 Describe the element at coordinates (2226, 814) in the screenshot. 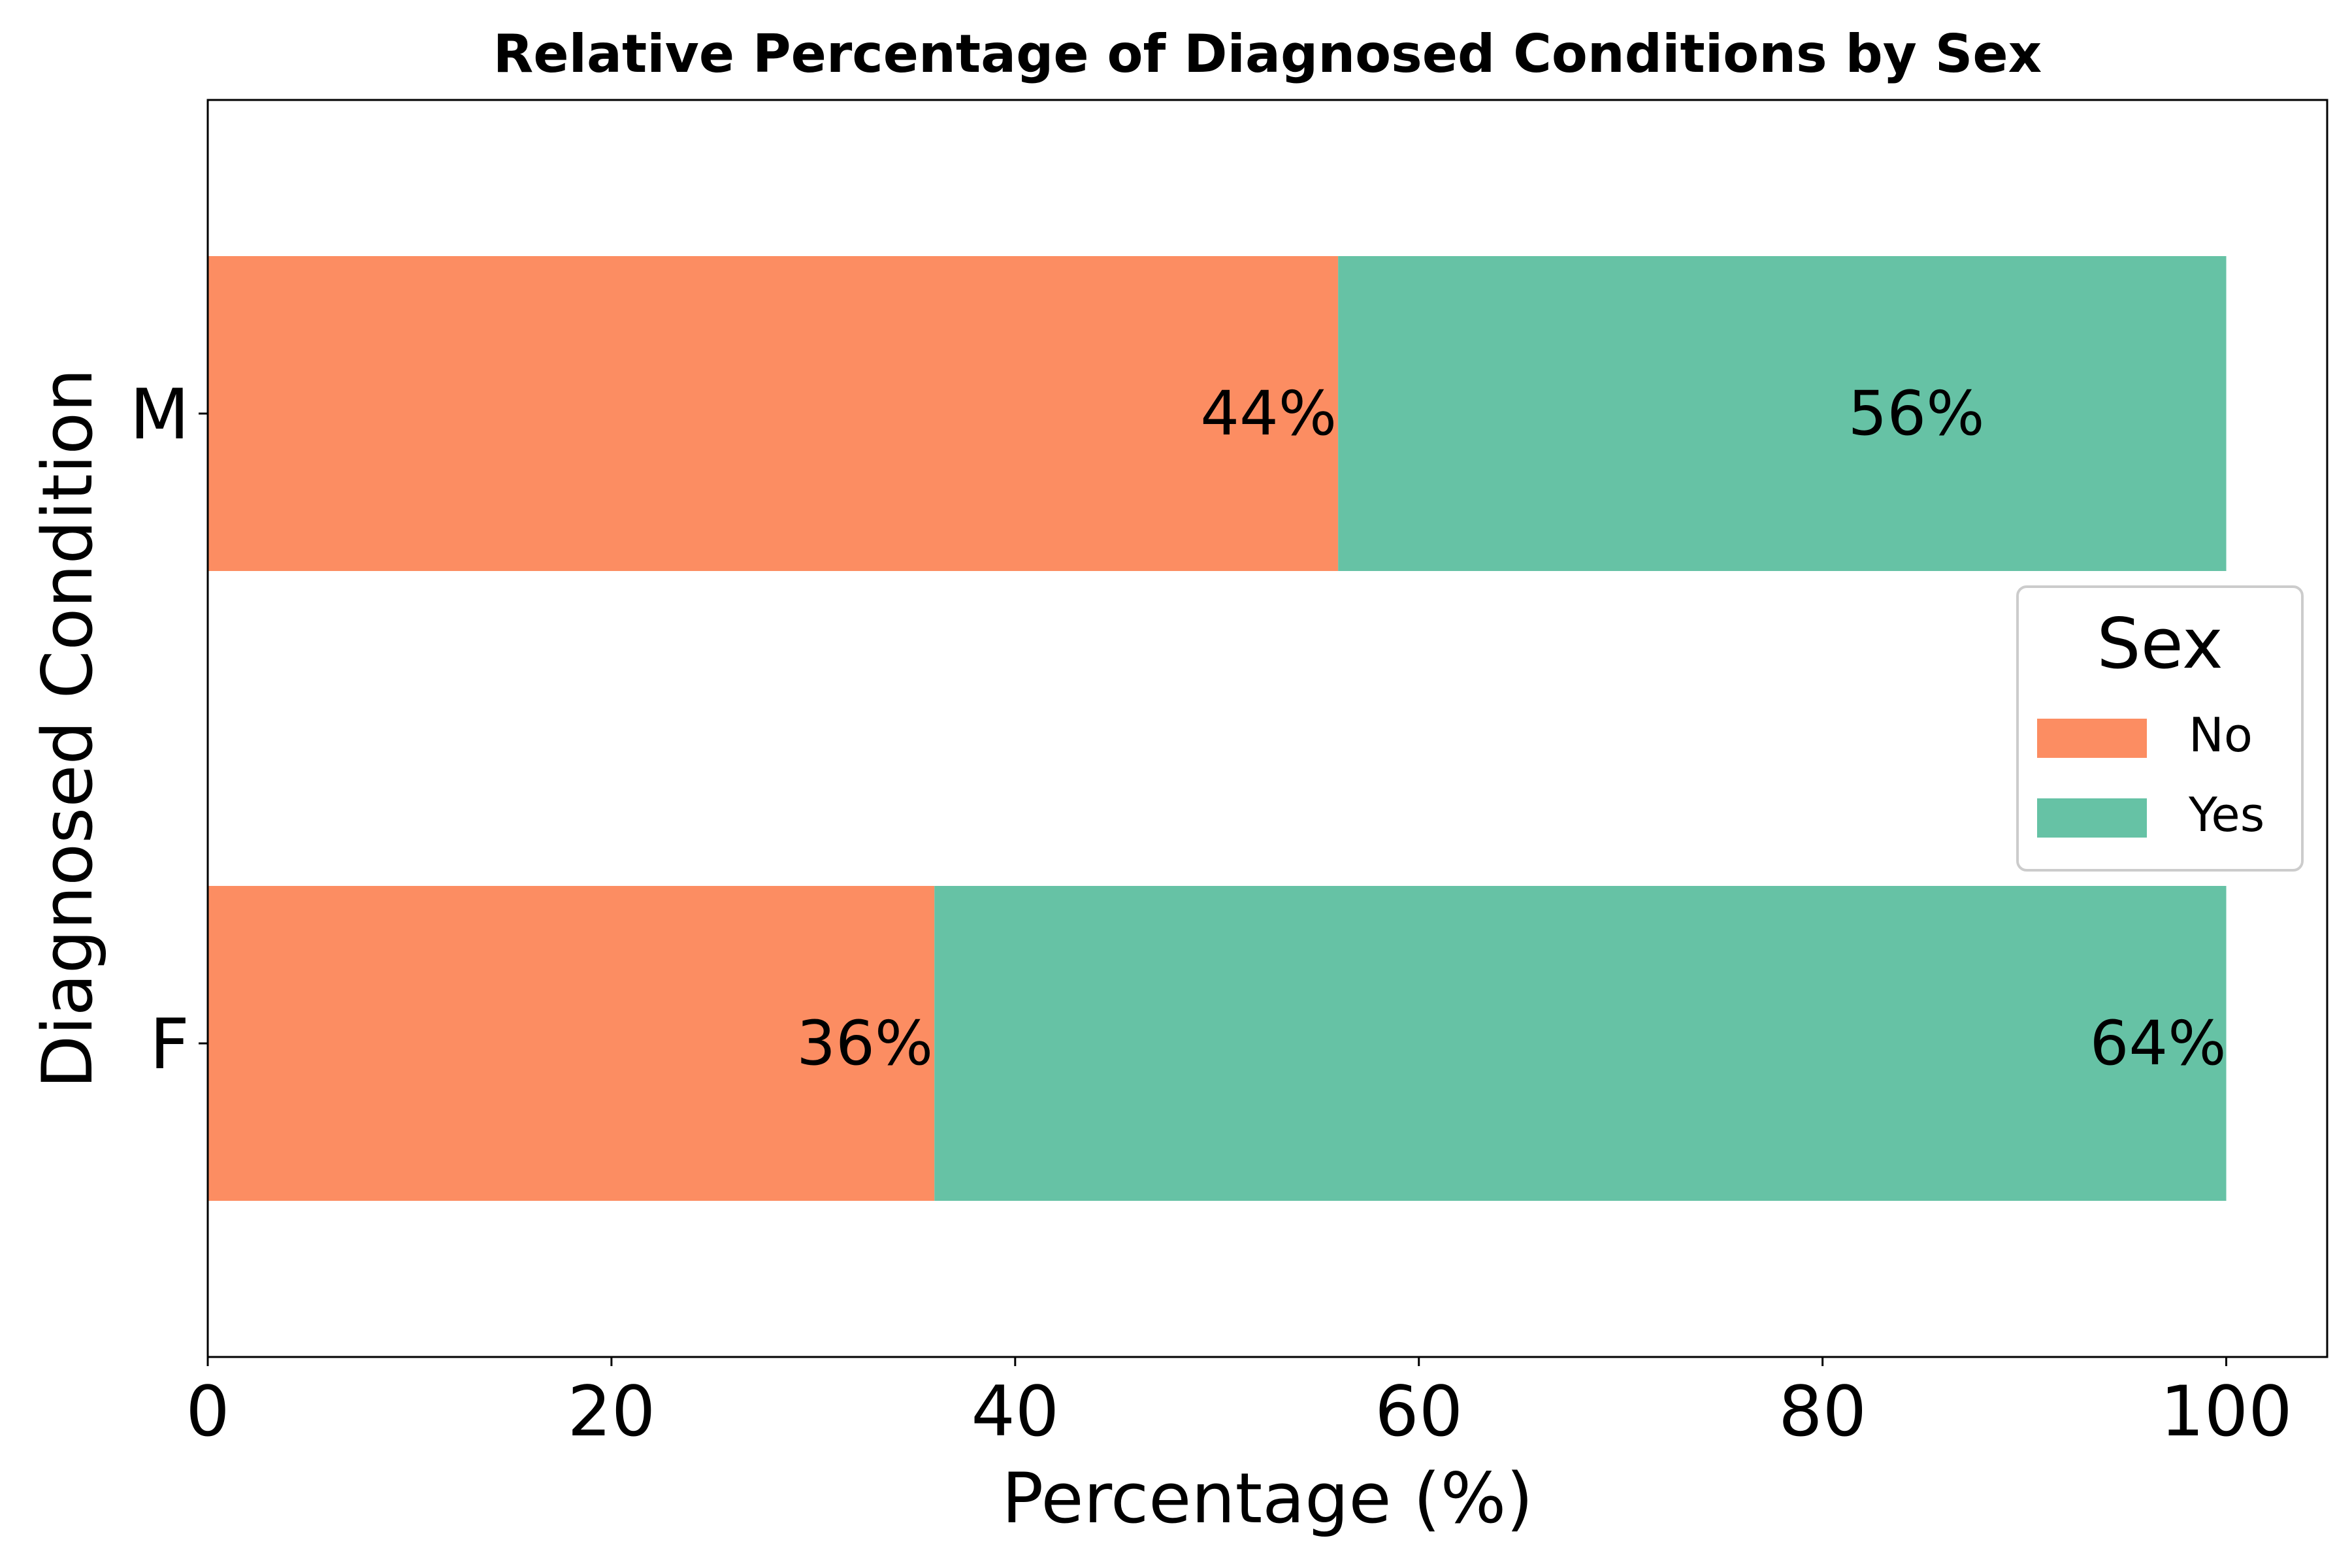

I see `legend-label-yes: Yes` at that location.